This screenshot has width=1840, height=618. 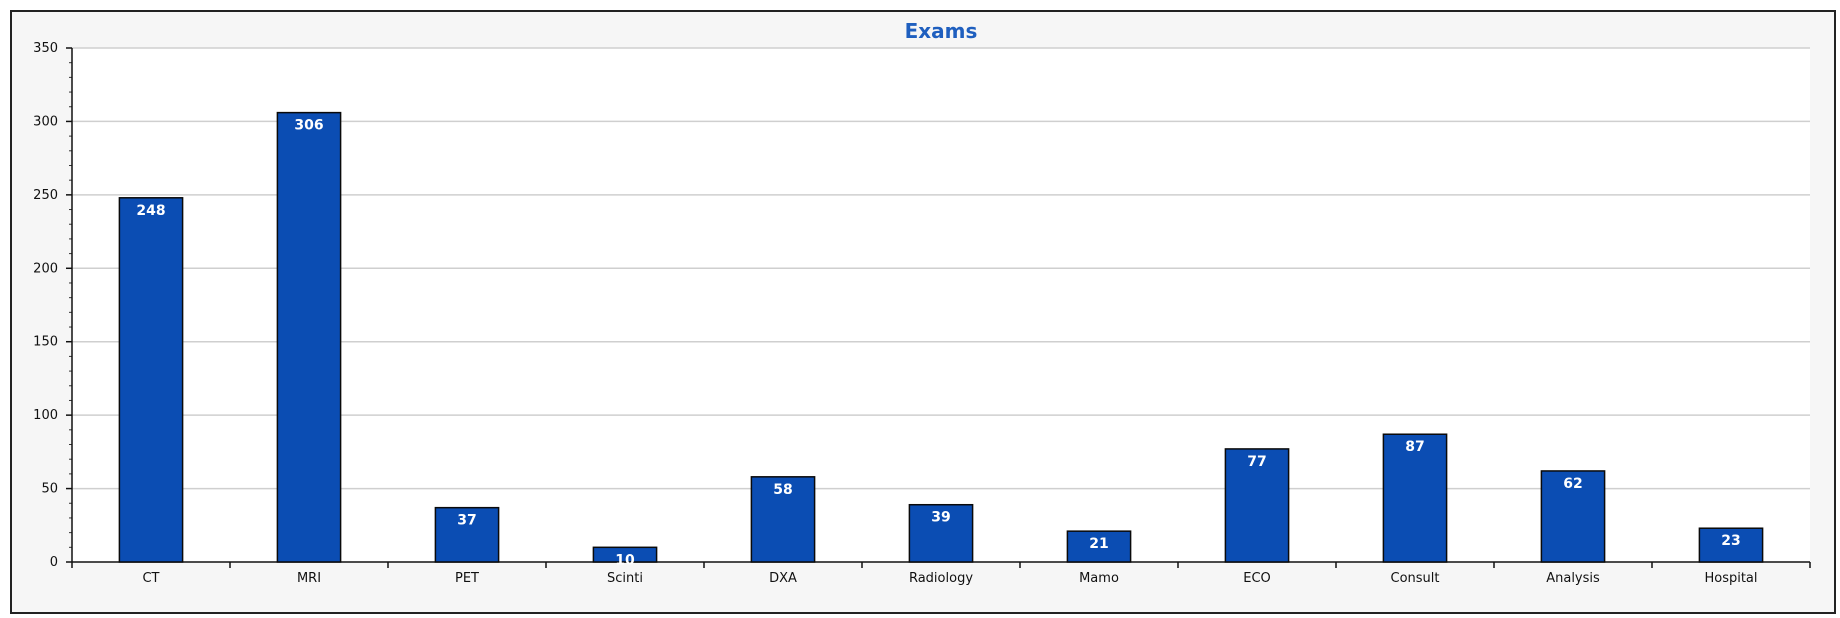 What do you see at coordinates (941, 578) in the screenshot?
I see `x-tick-label: Radiology` at bounding box center [941, 578].